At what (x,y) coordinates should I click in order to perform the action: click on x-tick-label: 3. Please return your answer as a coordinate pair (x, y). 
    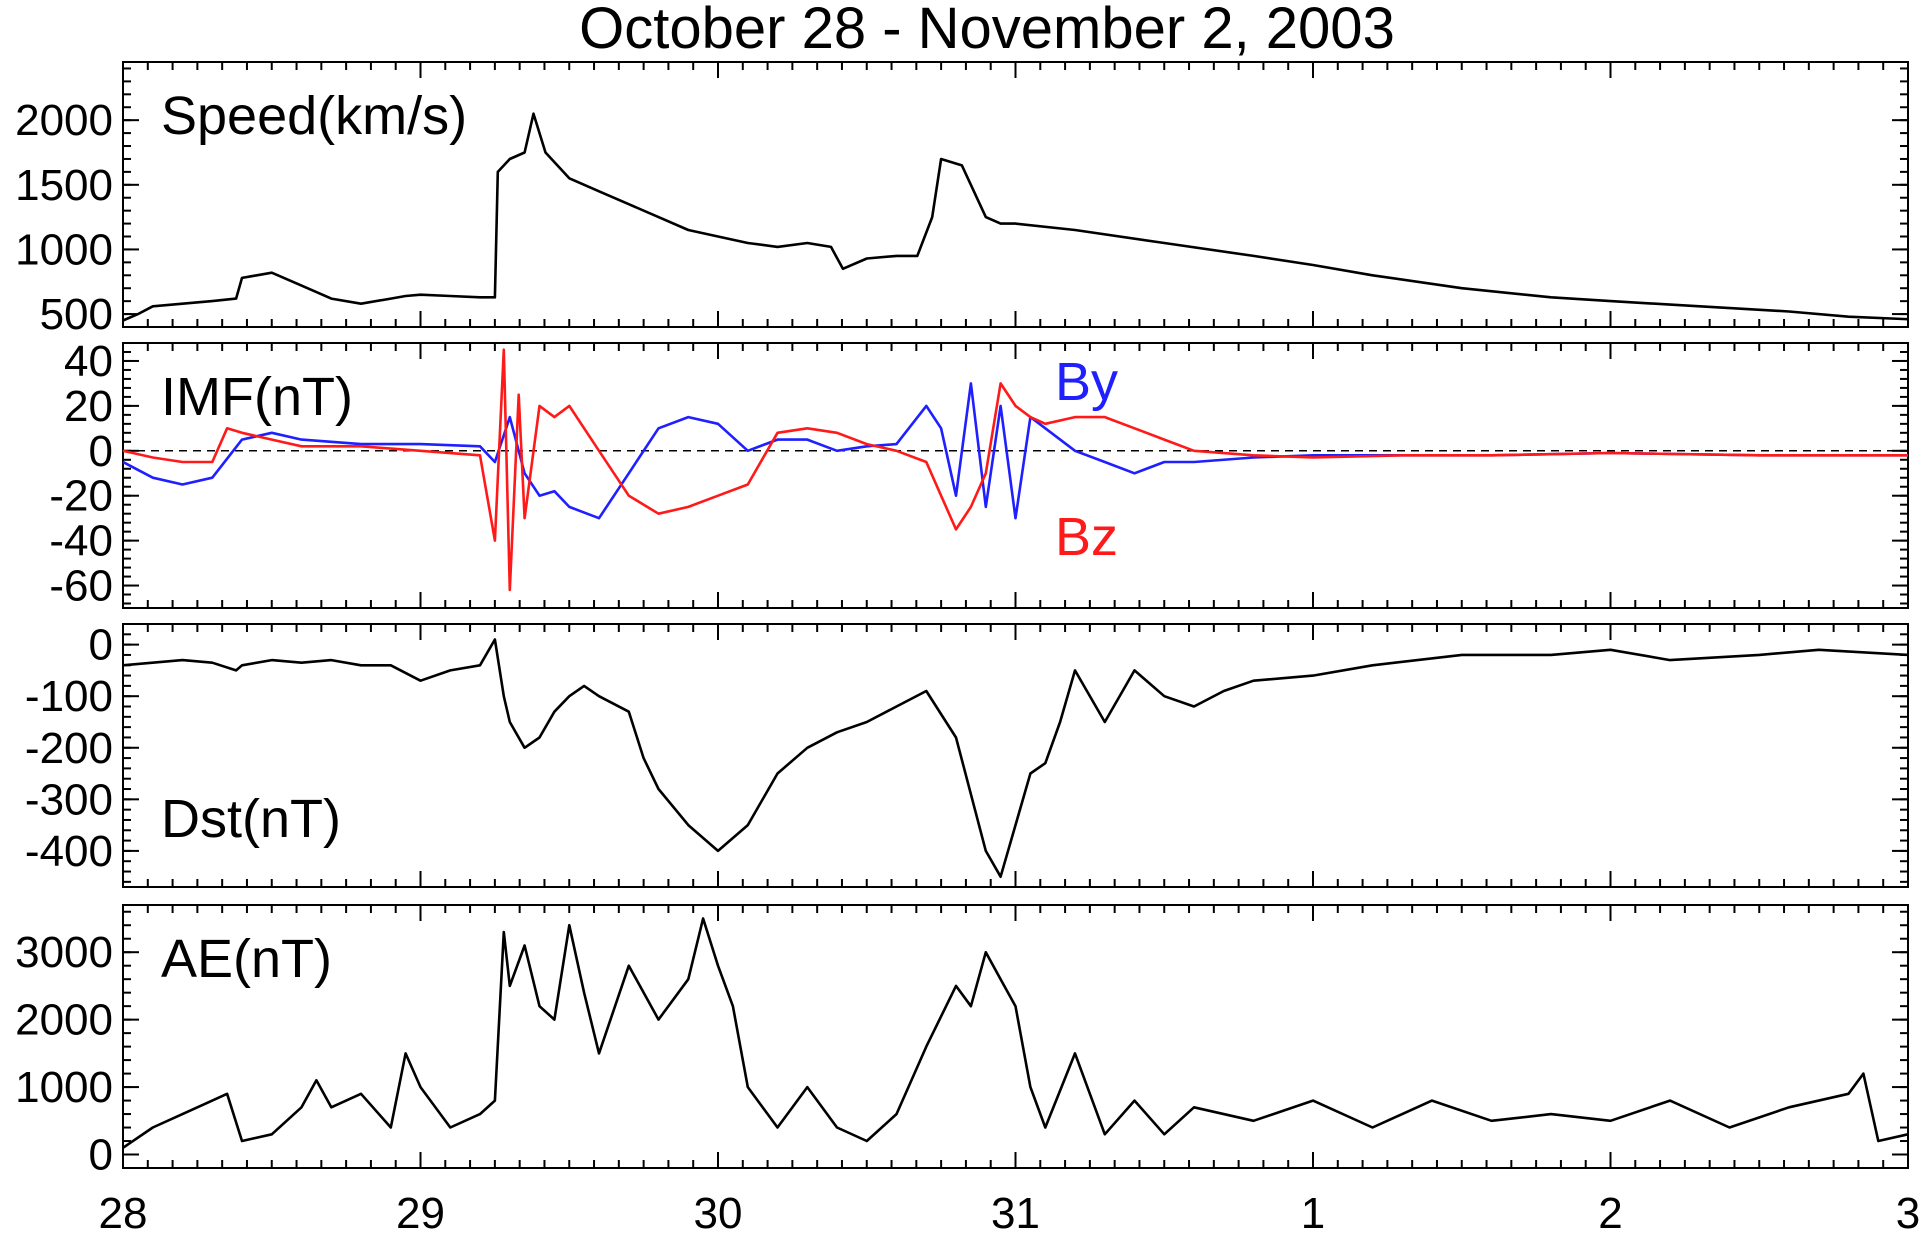
    Looking at the image, I should click on (1908, 1211).